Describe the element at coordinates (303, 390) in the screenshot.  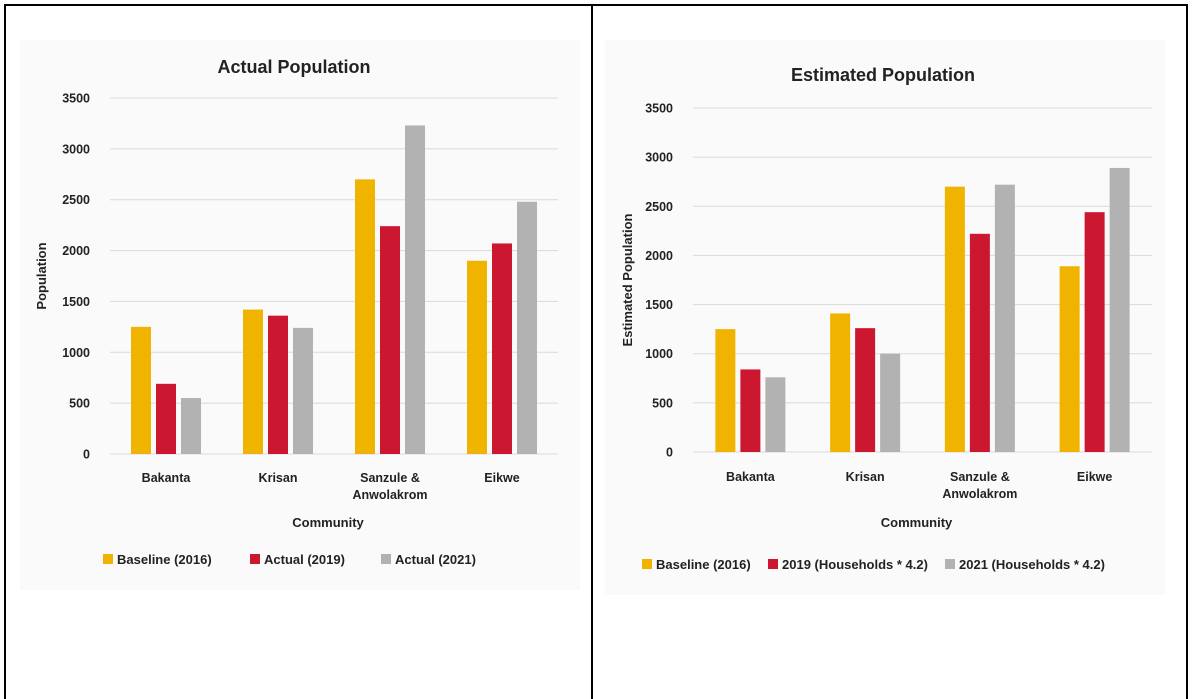
I see `bar-actual-2021--1` at that location.